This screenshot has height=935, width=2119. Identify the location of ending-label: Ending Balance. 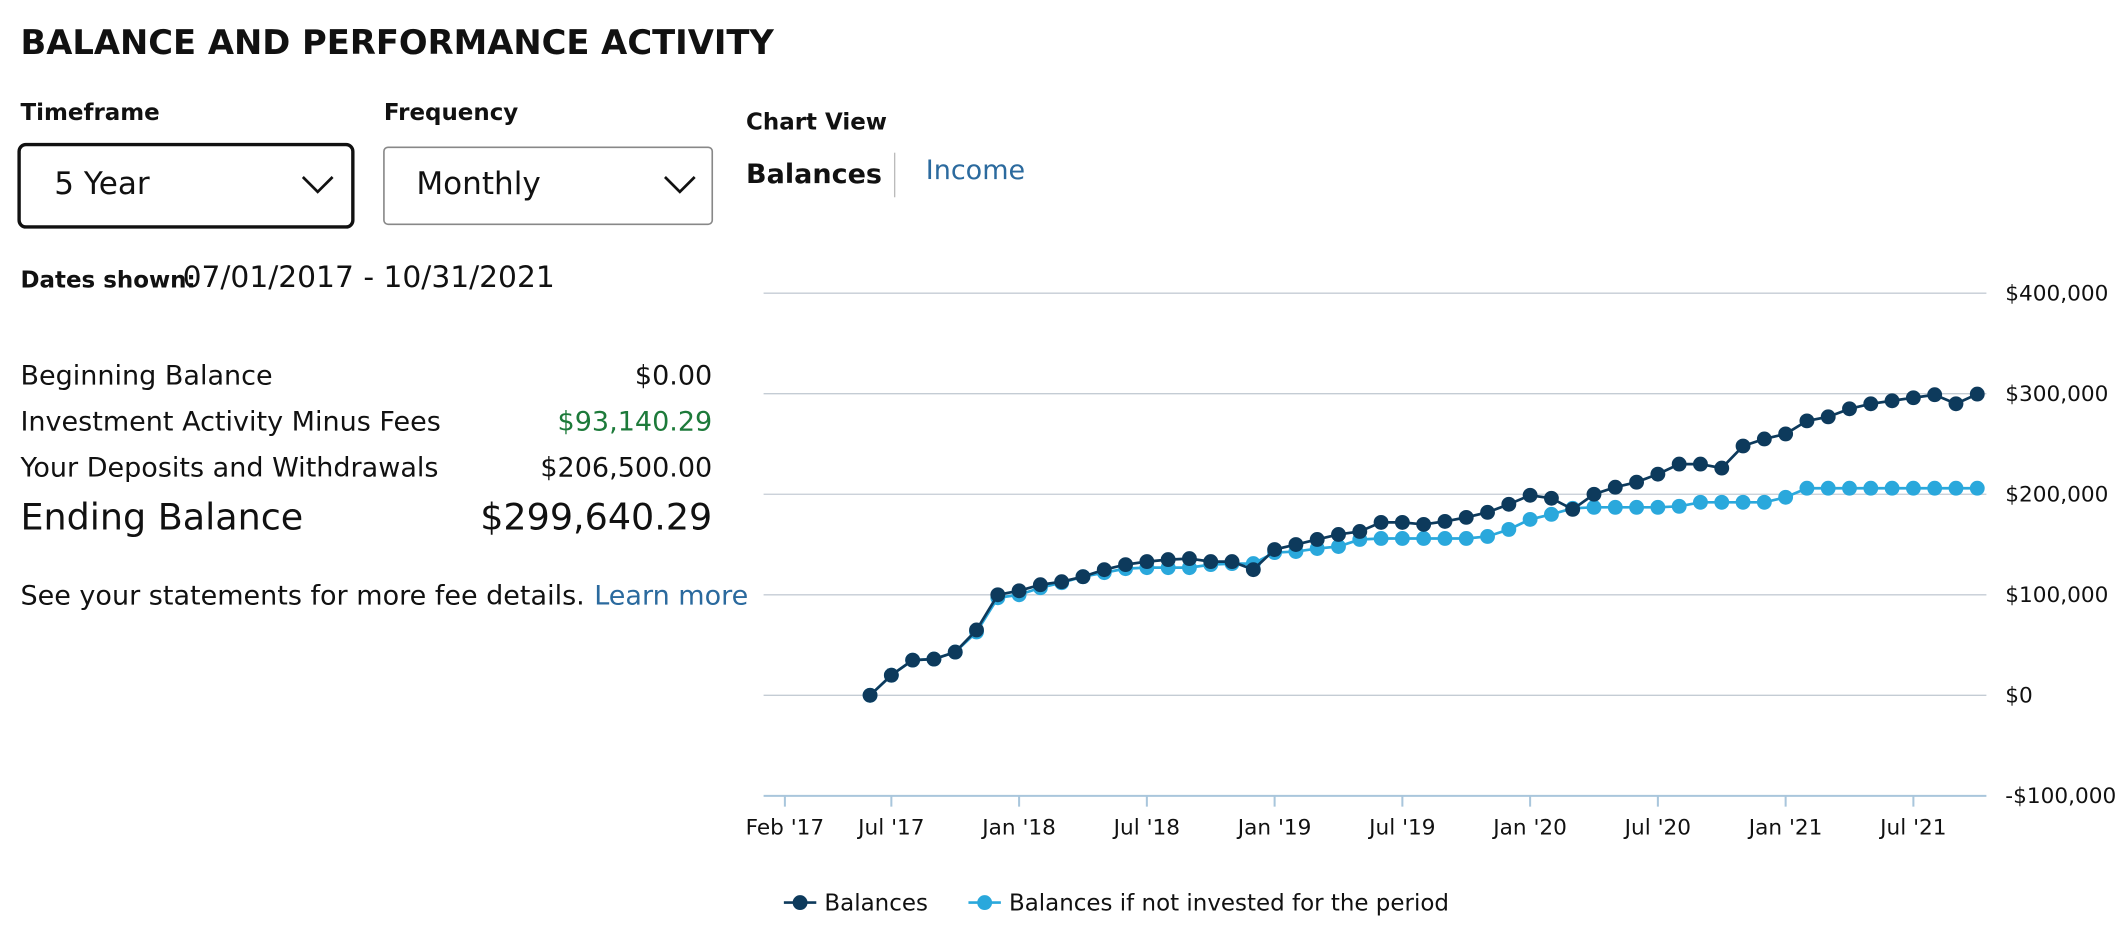
(161, 516).